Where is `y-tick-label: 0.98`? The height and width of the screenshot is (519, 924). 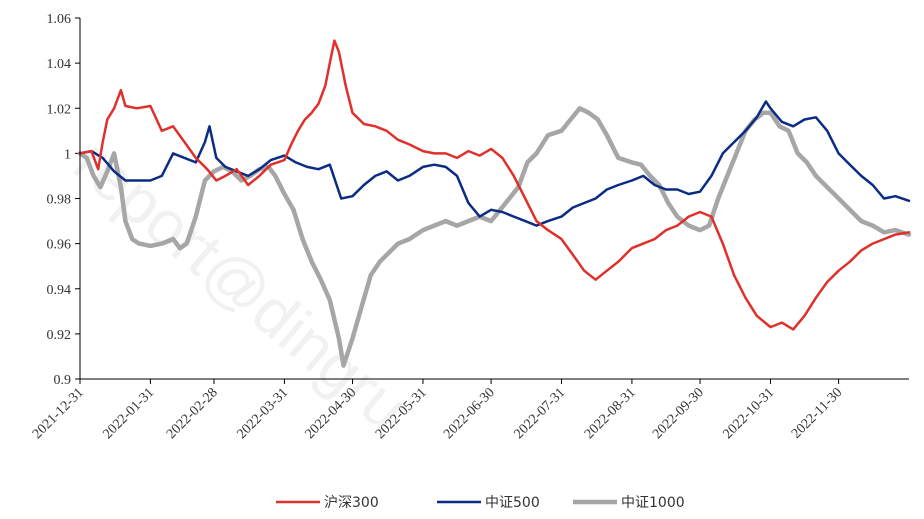
y-tick-label: 0.98 is located at coordinates (59, 200).